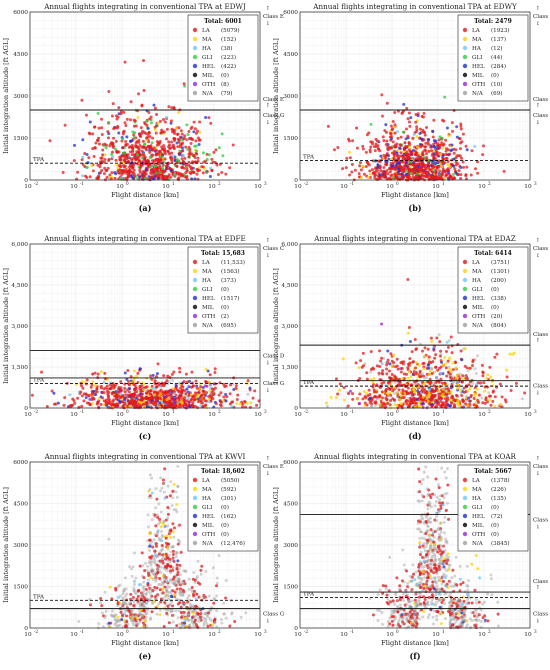 Image resolution: width=550 pixels, height=670 pixels. I want to click on x-tick-label: 10, so click(298, 415).